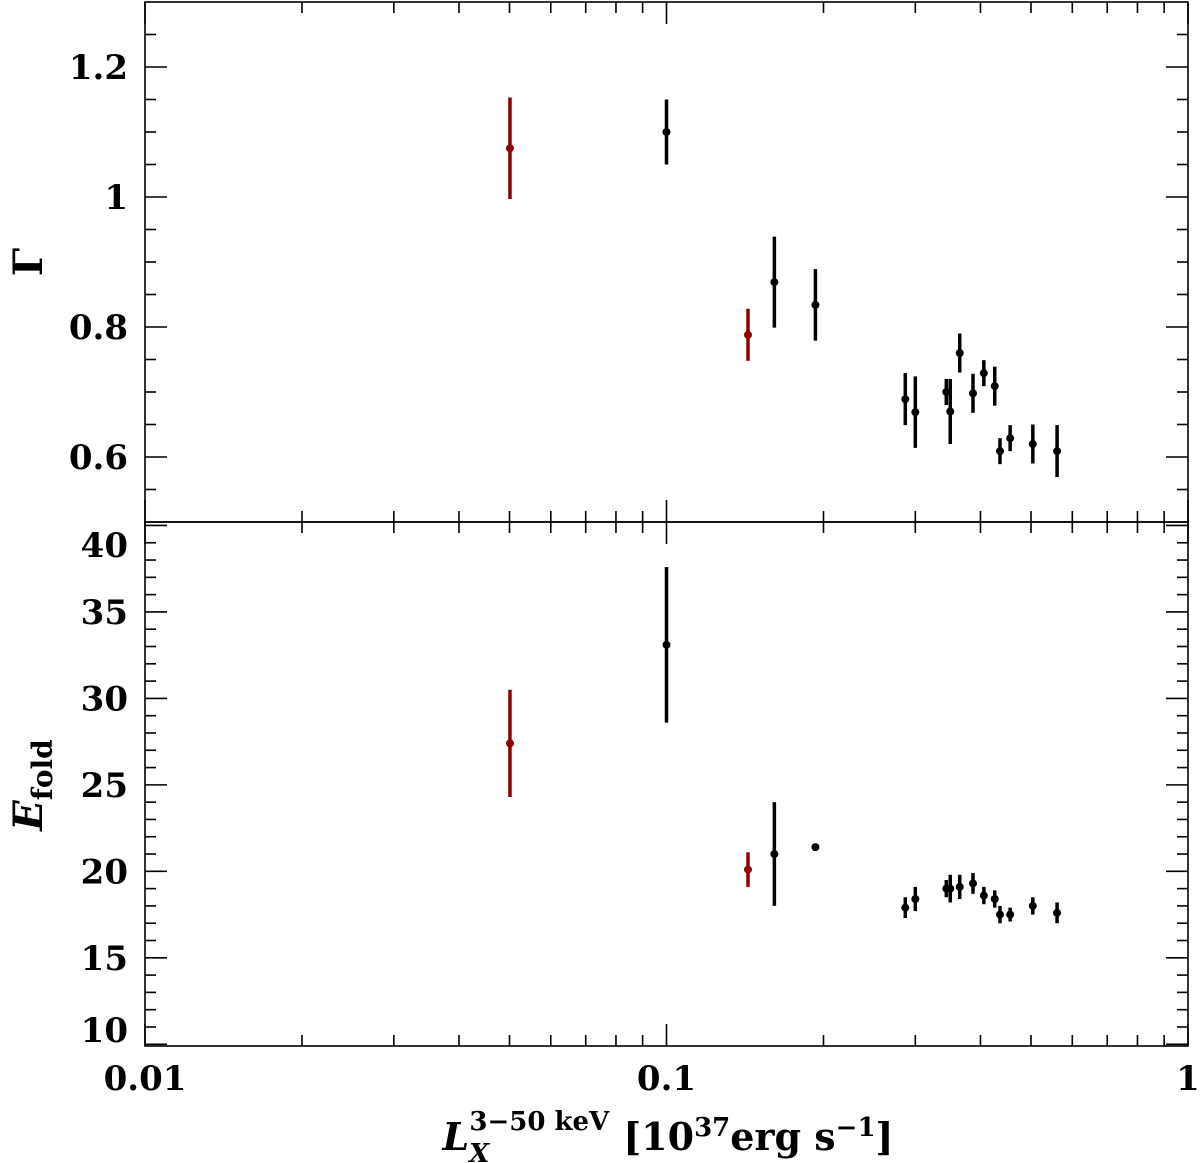 This screenshot has width=1200, height=1163. Describe the element at coordinates (856, 1128) in the screenshot. I see `x-label-exponent: −1` at that location.